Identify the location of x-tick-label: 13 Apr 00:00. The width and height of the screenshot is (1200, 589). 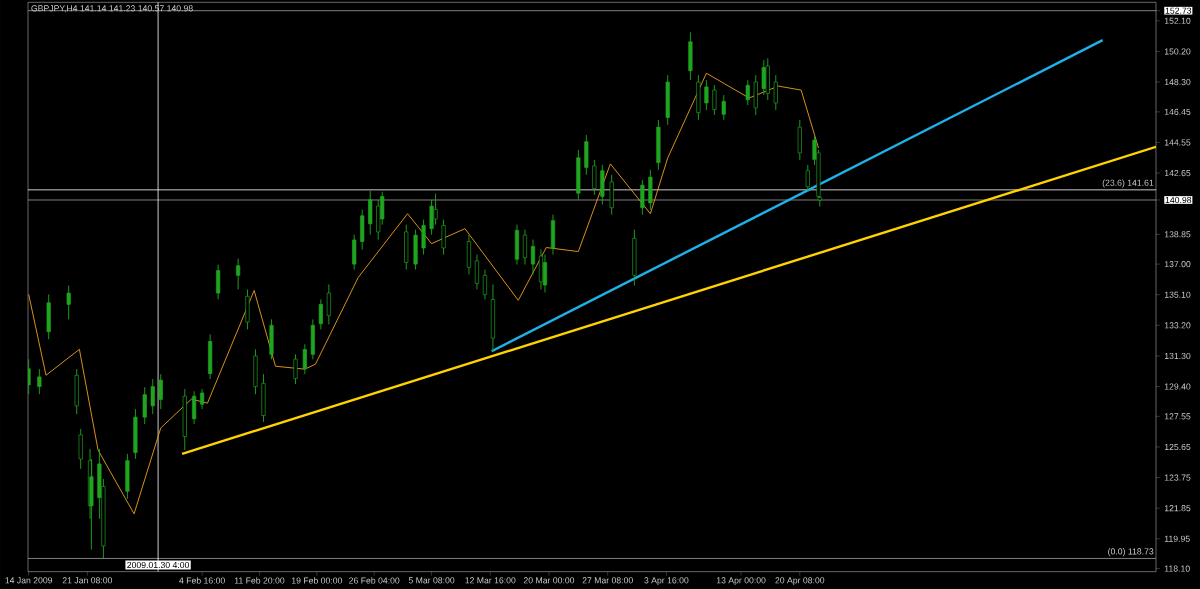
(741, 581).